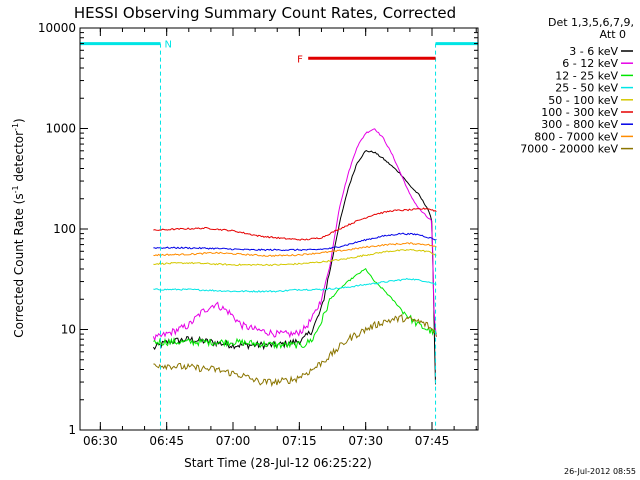 The width and height of the screenshot is (640, 480). What do you see at coordinates (167, 45) in the screenshot?
I see `night-label: N` at bounding box center [167, 45].